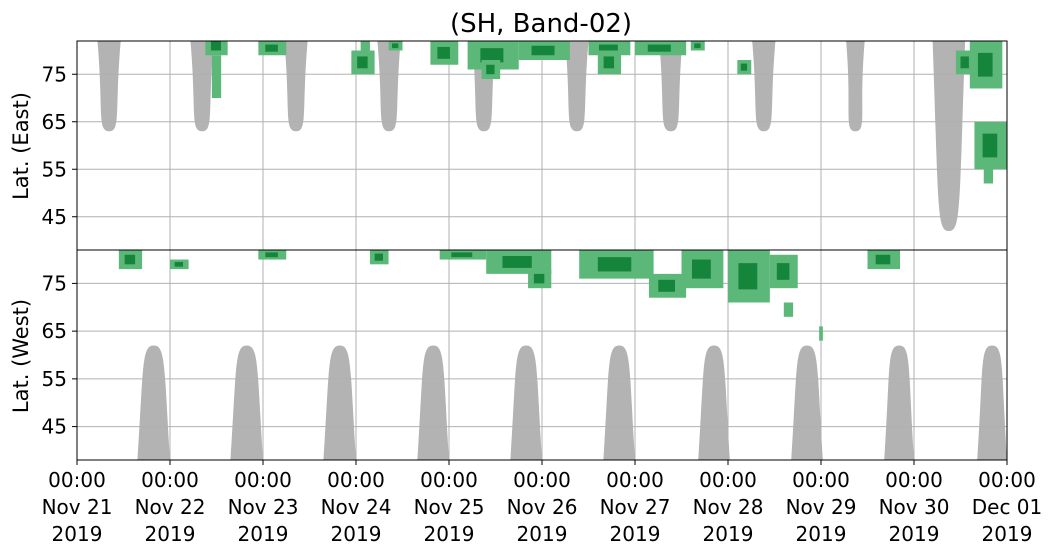 The image size is (1056, 556). I want to click on east-y-ticks: 45 55 65 75, so click(59, 145).